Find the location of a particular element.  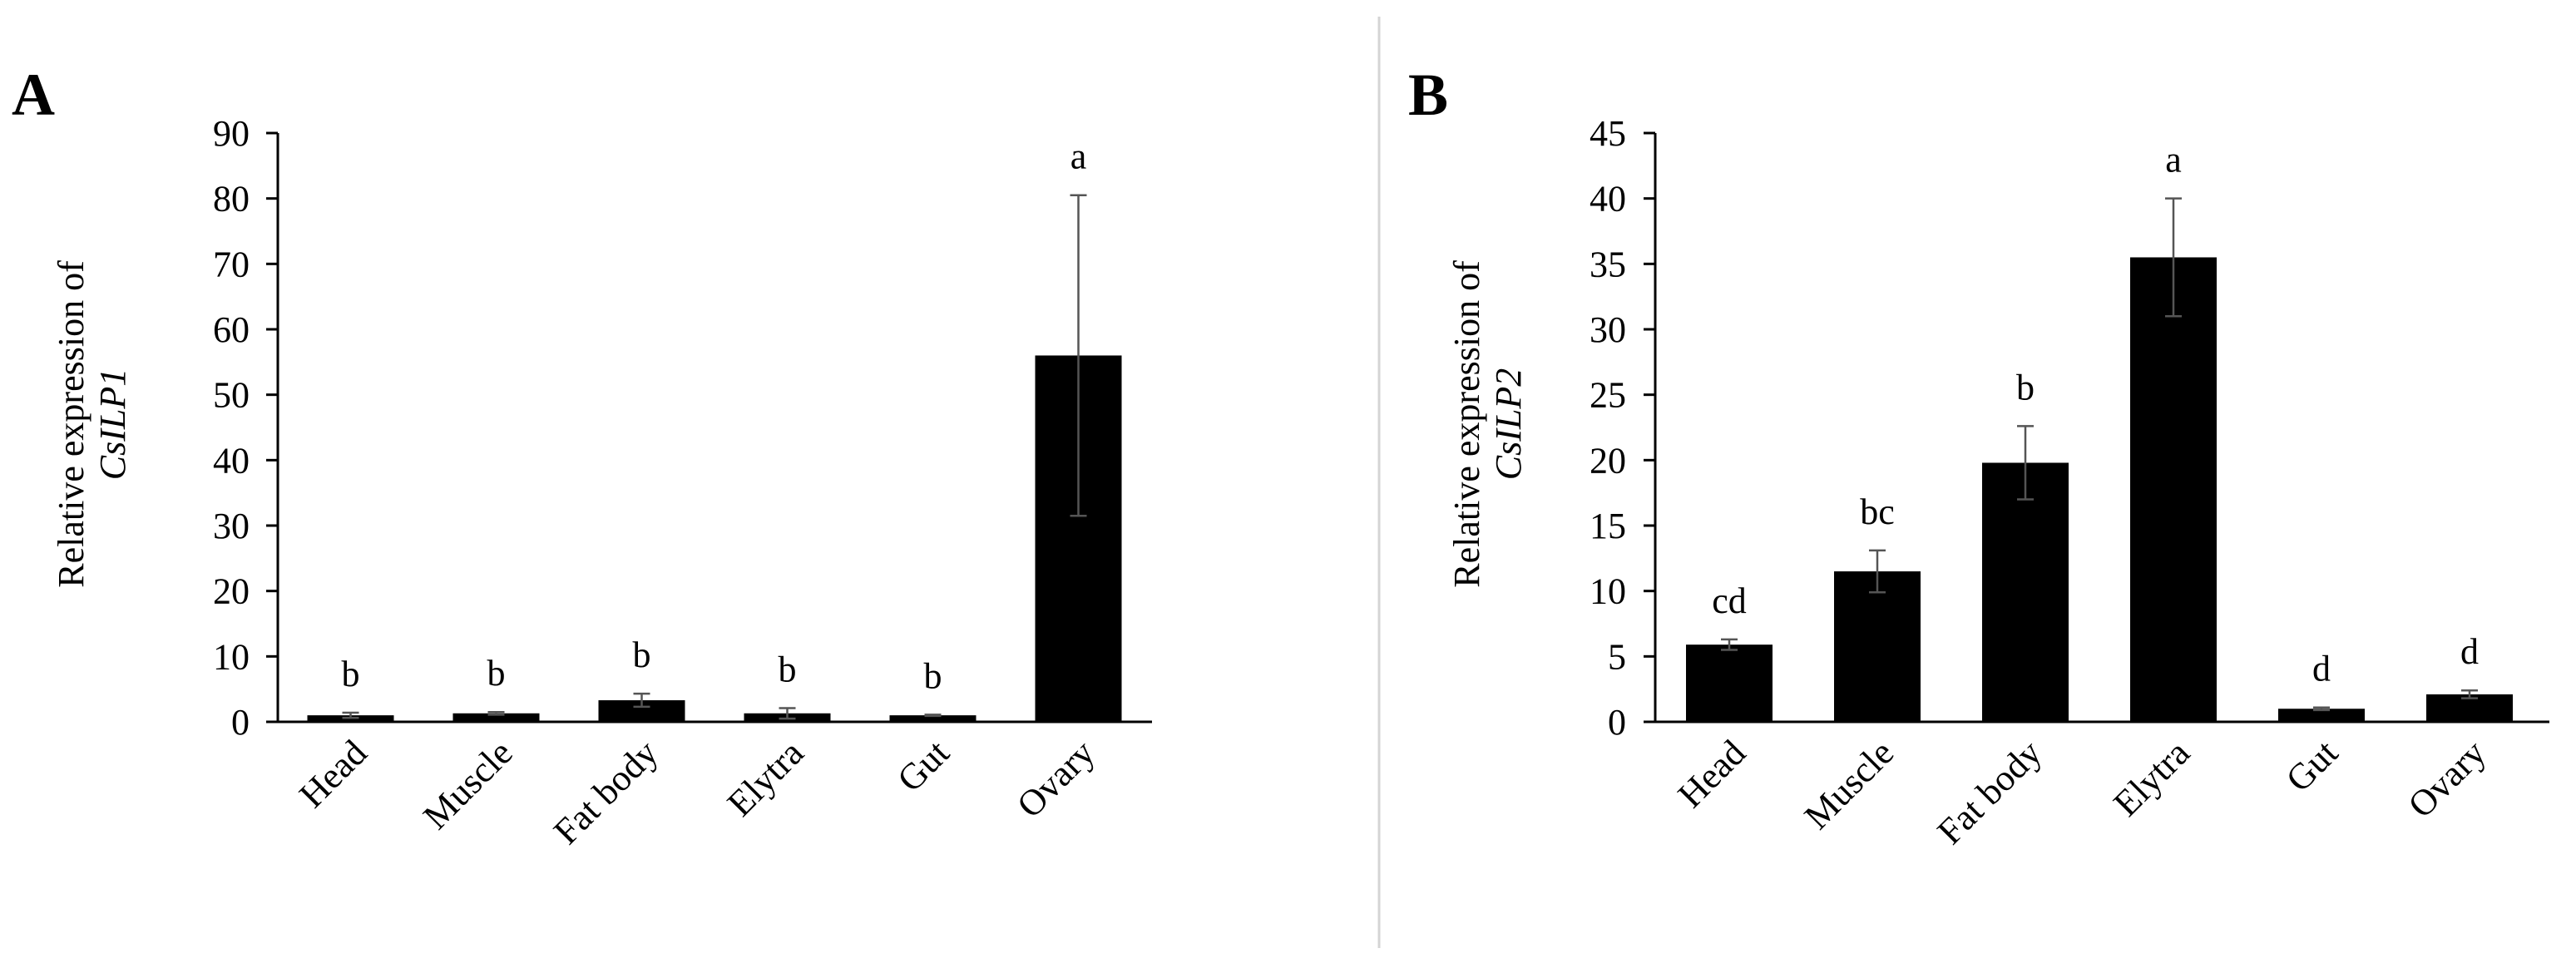

y-tick-label: 45 is located at coordinates (1608, 133).